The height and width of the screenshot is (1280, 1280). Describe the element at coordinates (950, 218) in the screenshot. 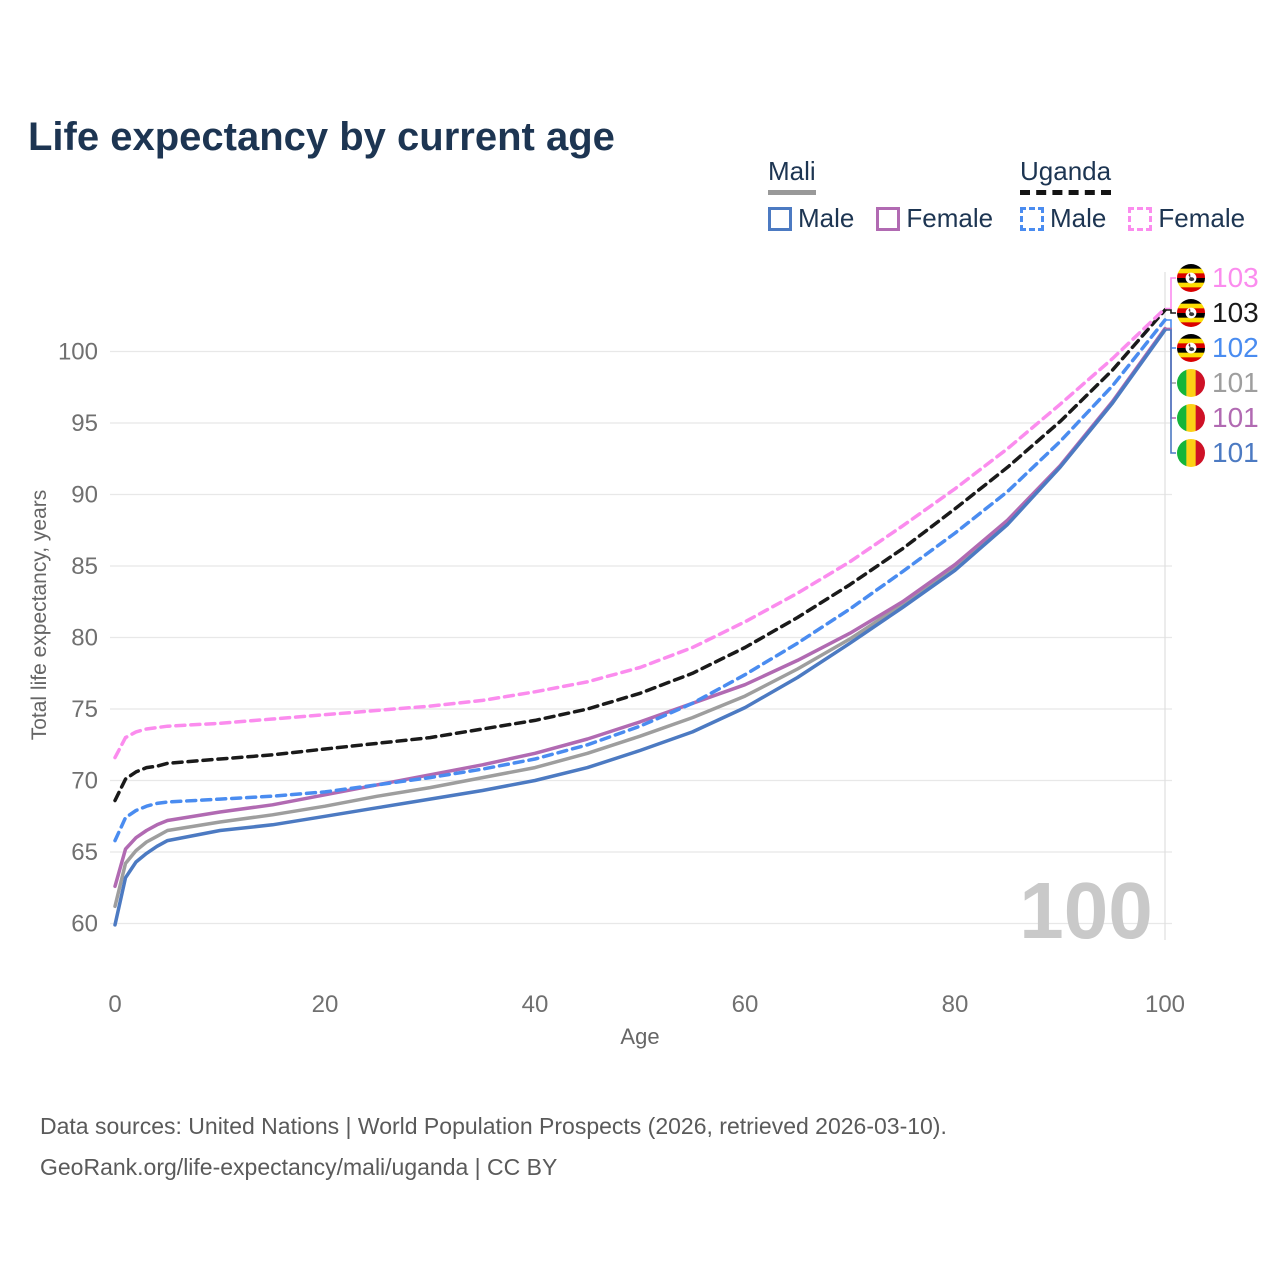

I see `legend-mali-female-label: Female` at that location.